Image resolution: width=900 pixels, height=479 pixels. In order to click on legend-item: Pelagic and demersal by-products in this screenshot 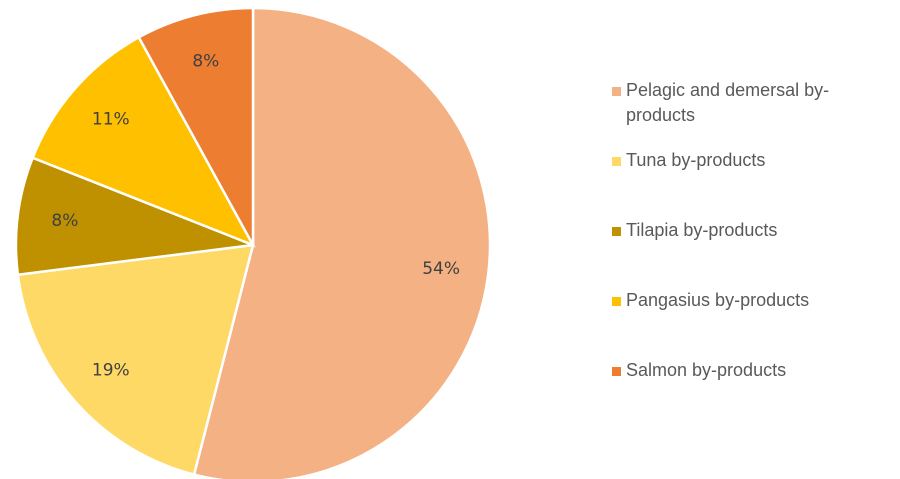, I will do `click(752, 113)`.